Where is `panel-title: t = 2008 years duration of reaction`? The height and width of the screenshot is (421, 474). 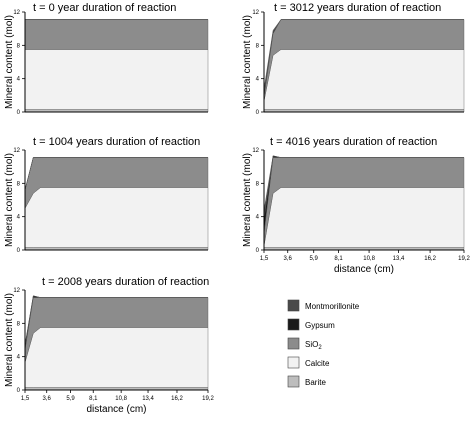
panel-title: t = 2008 years duration of reaction is located at coordinates (125, 282).